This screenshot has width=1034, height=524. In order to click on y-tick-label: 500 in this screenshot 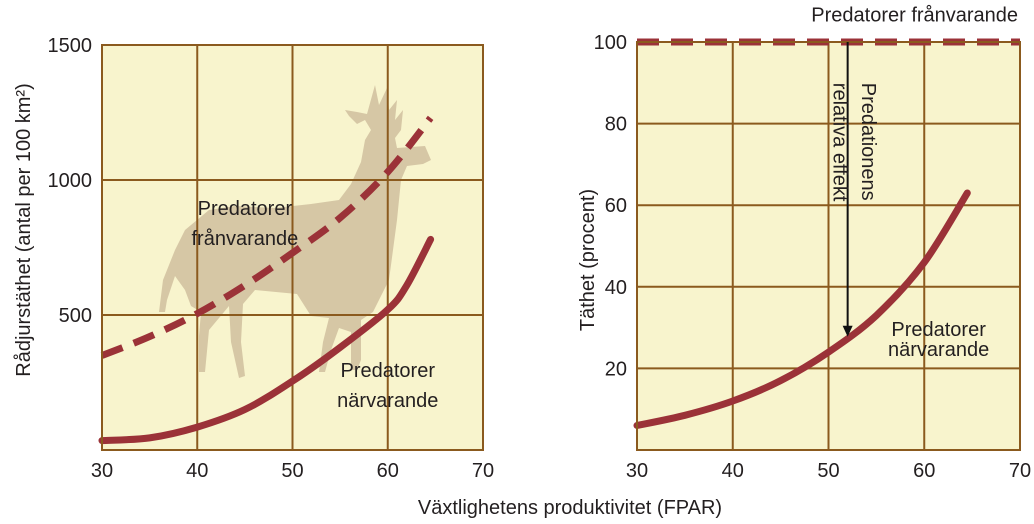, I will do `click(75, 316)`.